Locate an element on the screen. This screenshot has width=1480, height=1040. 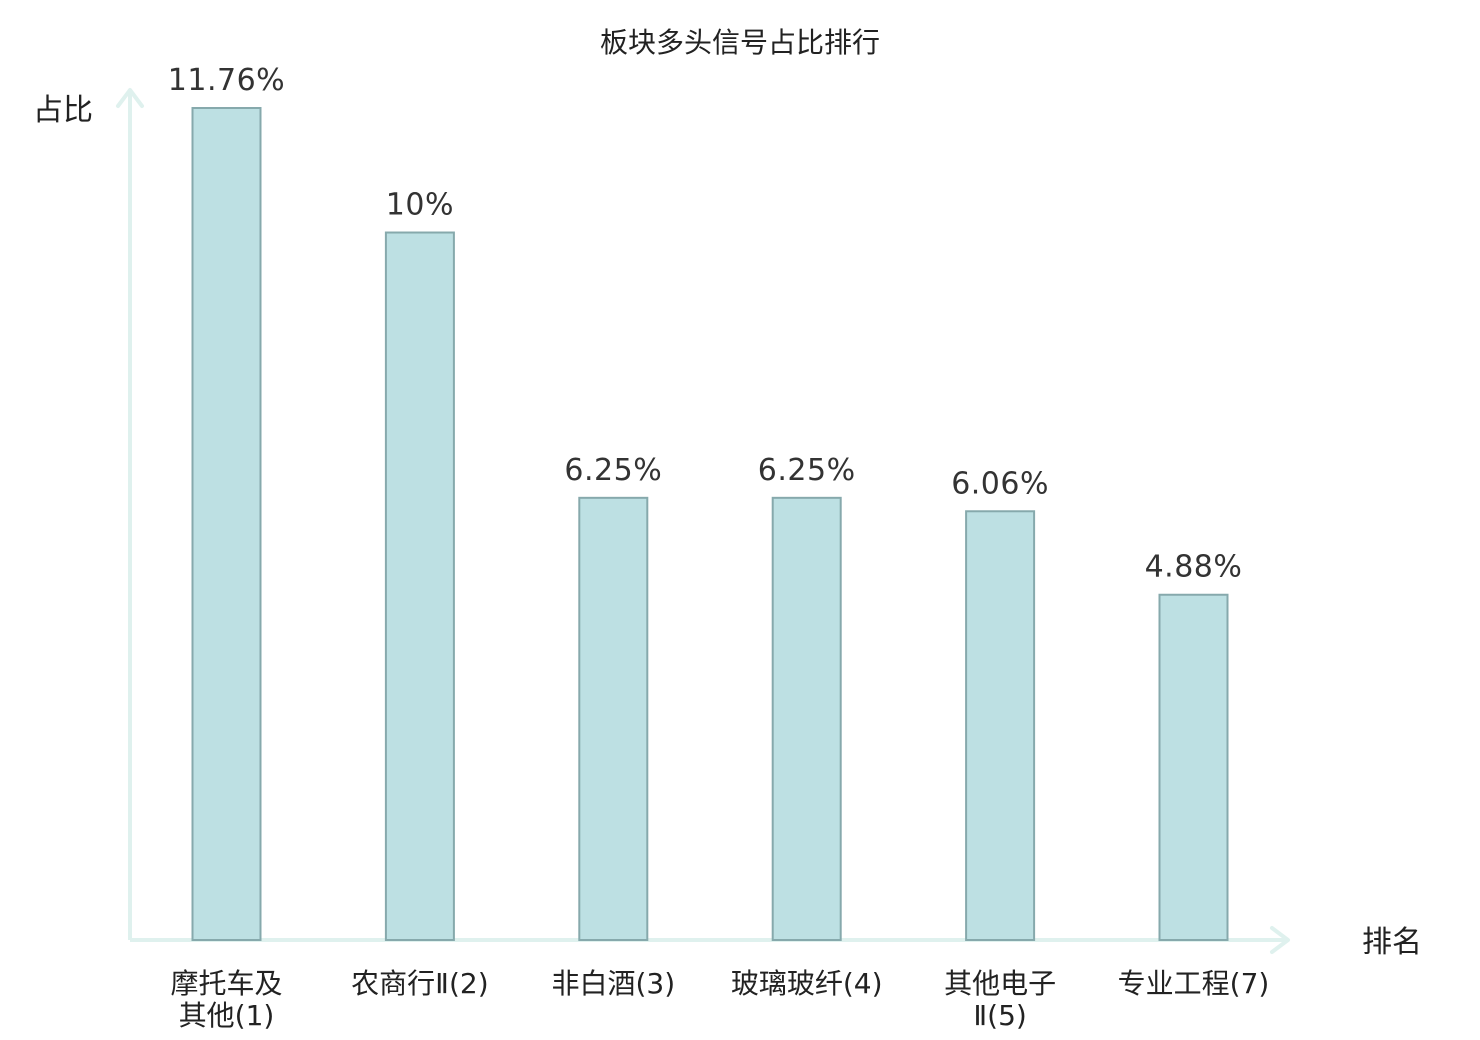
y-axis-label: 占比 is located at coordinates (63, 110).